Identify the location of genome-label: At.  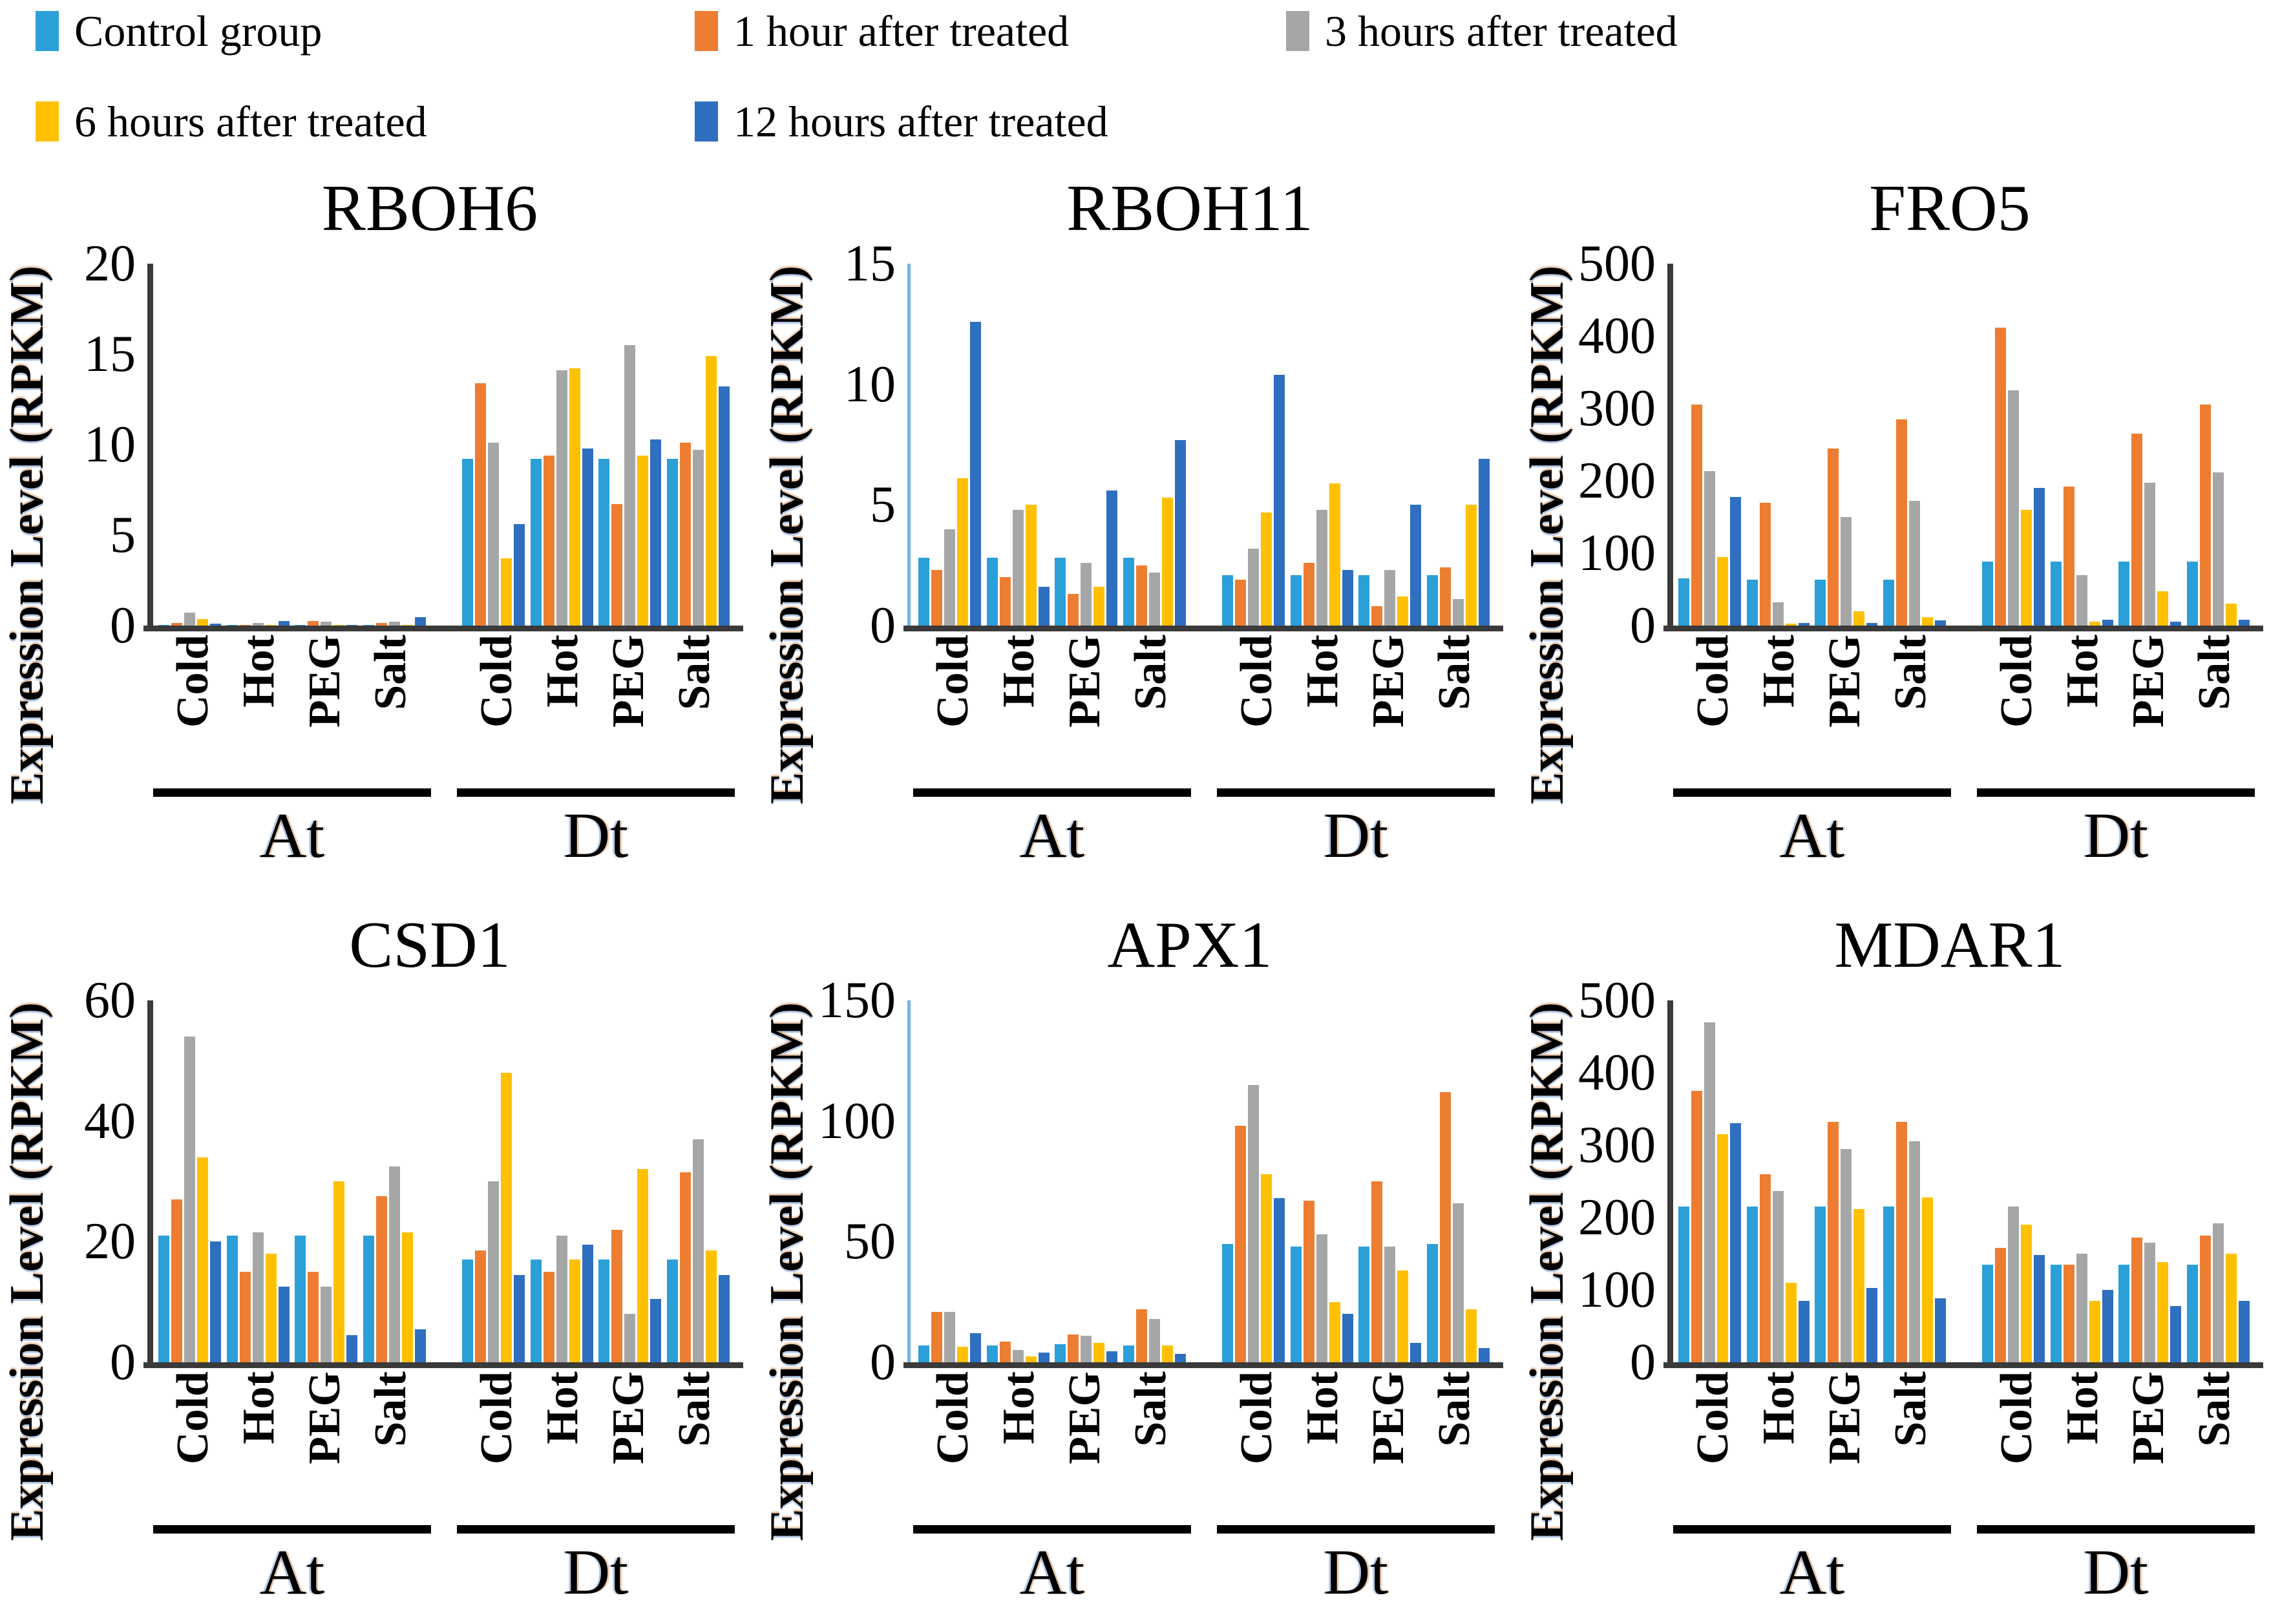
(292, 1572).